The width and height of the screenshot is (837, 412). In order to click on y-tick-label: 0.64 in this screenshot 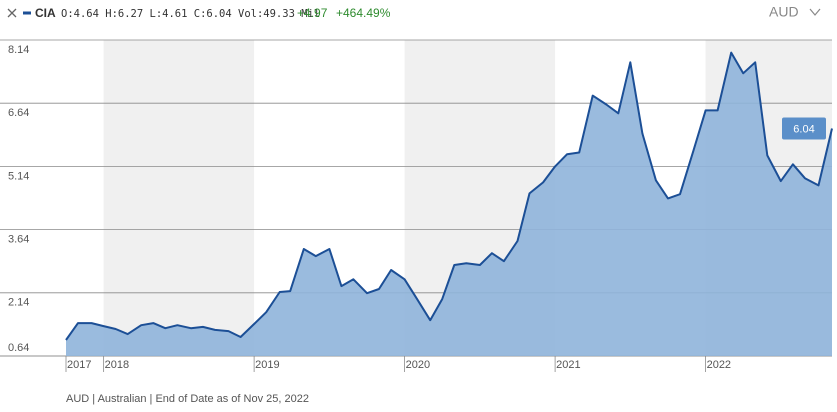, I will do `click(18, 348)`.